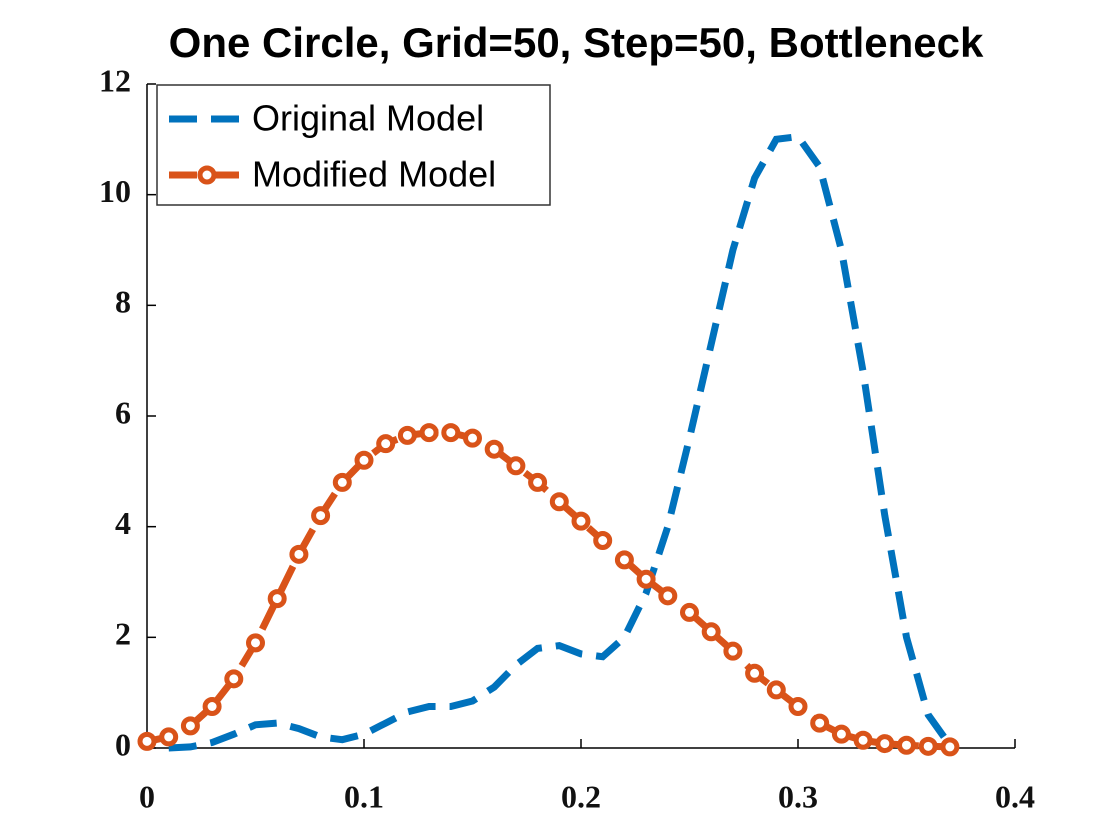  I want to click on x-tick-label: 0, so click(147, 796).